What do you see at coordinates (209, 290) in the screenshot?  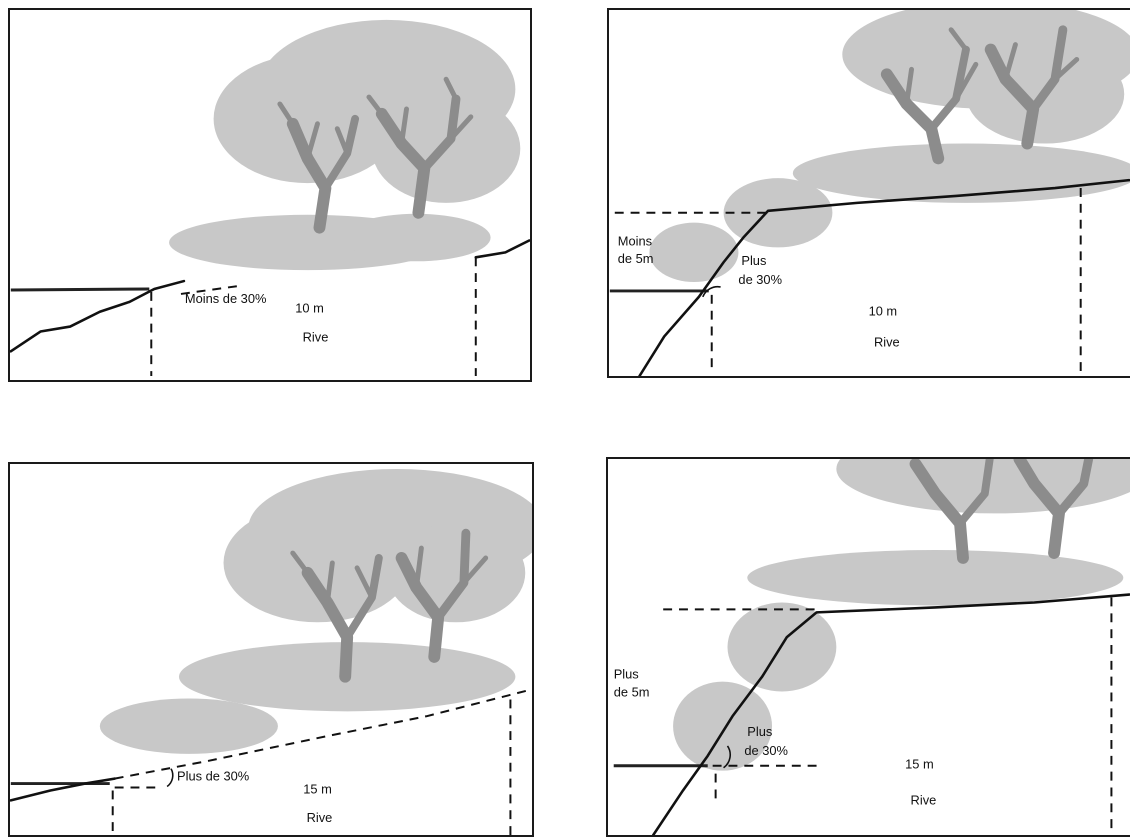 I see `slope-indicator` at bounding box center [209, 290].